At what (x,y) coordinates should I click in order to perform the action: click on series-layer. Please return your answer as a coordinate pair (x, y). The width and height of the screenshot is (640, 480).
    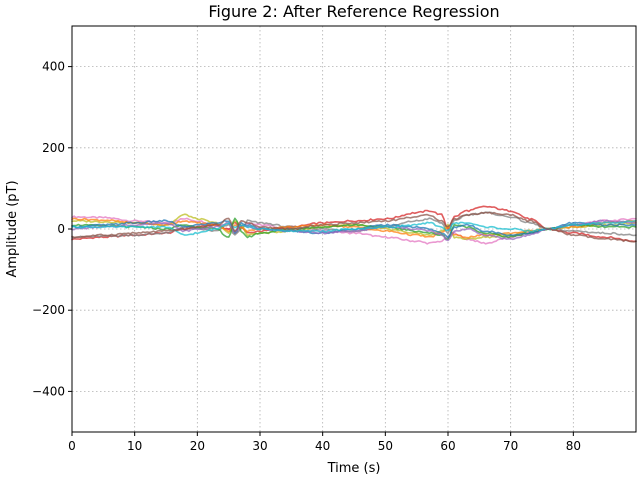
    Looking at the image, I should click on (354, 225).